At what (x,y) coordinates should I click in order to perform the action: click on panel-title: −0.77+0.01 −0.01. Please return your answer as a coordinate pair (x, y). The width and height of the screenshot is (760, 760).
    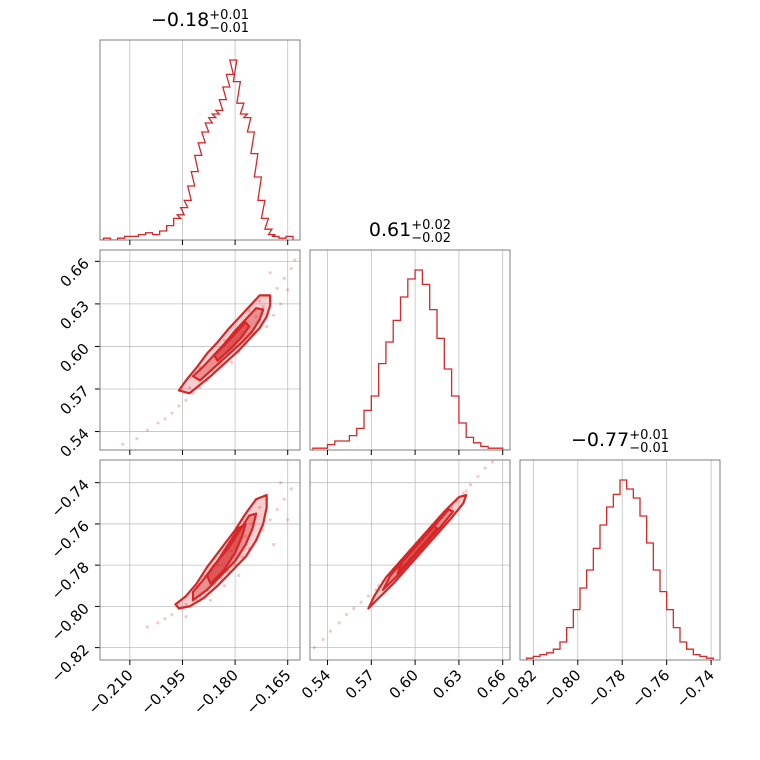
    Looking at the image, I should click on (620, 442).